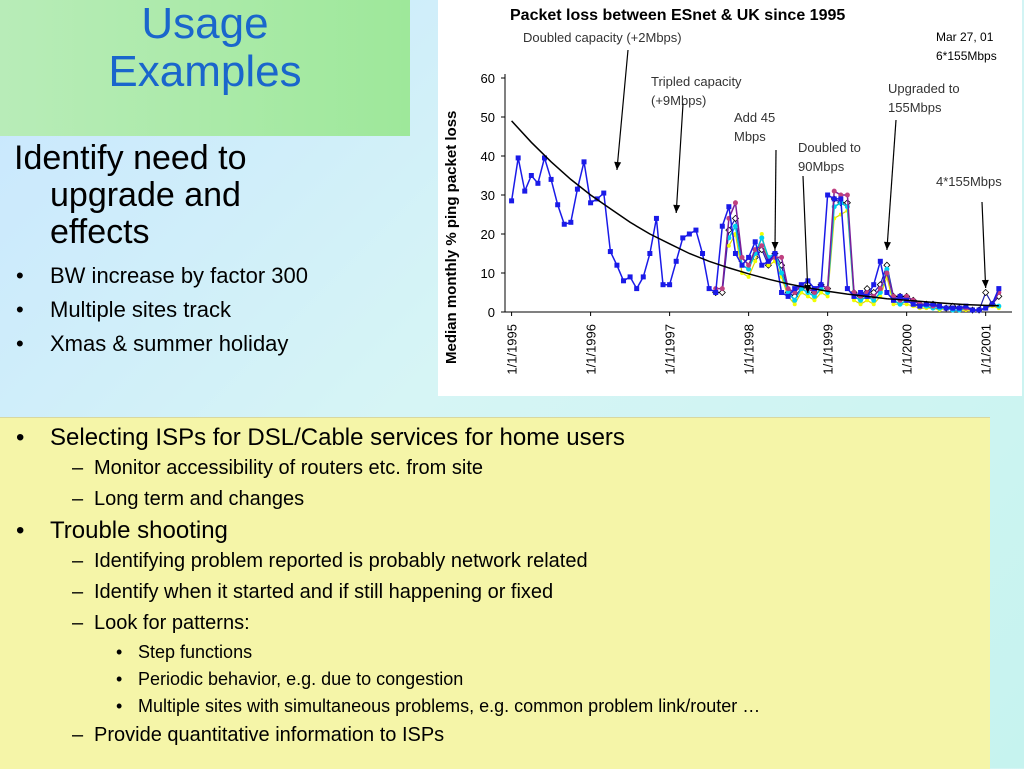  I want to click on left-heading-line: effects, so click(100, 232).